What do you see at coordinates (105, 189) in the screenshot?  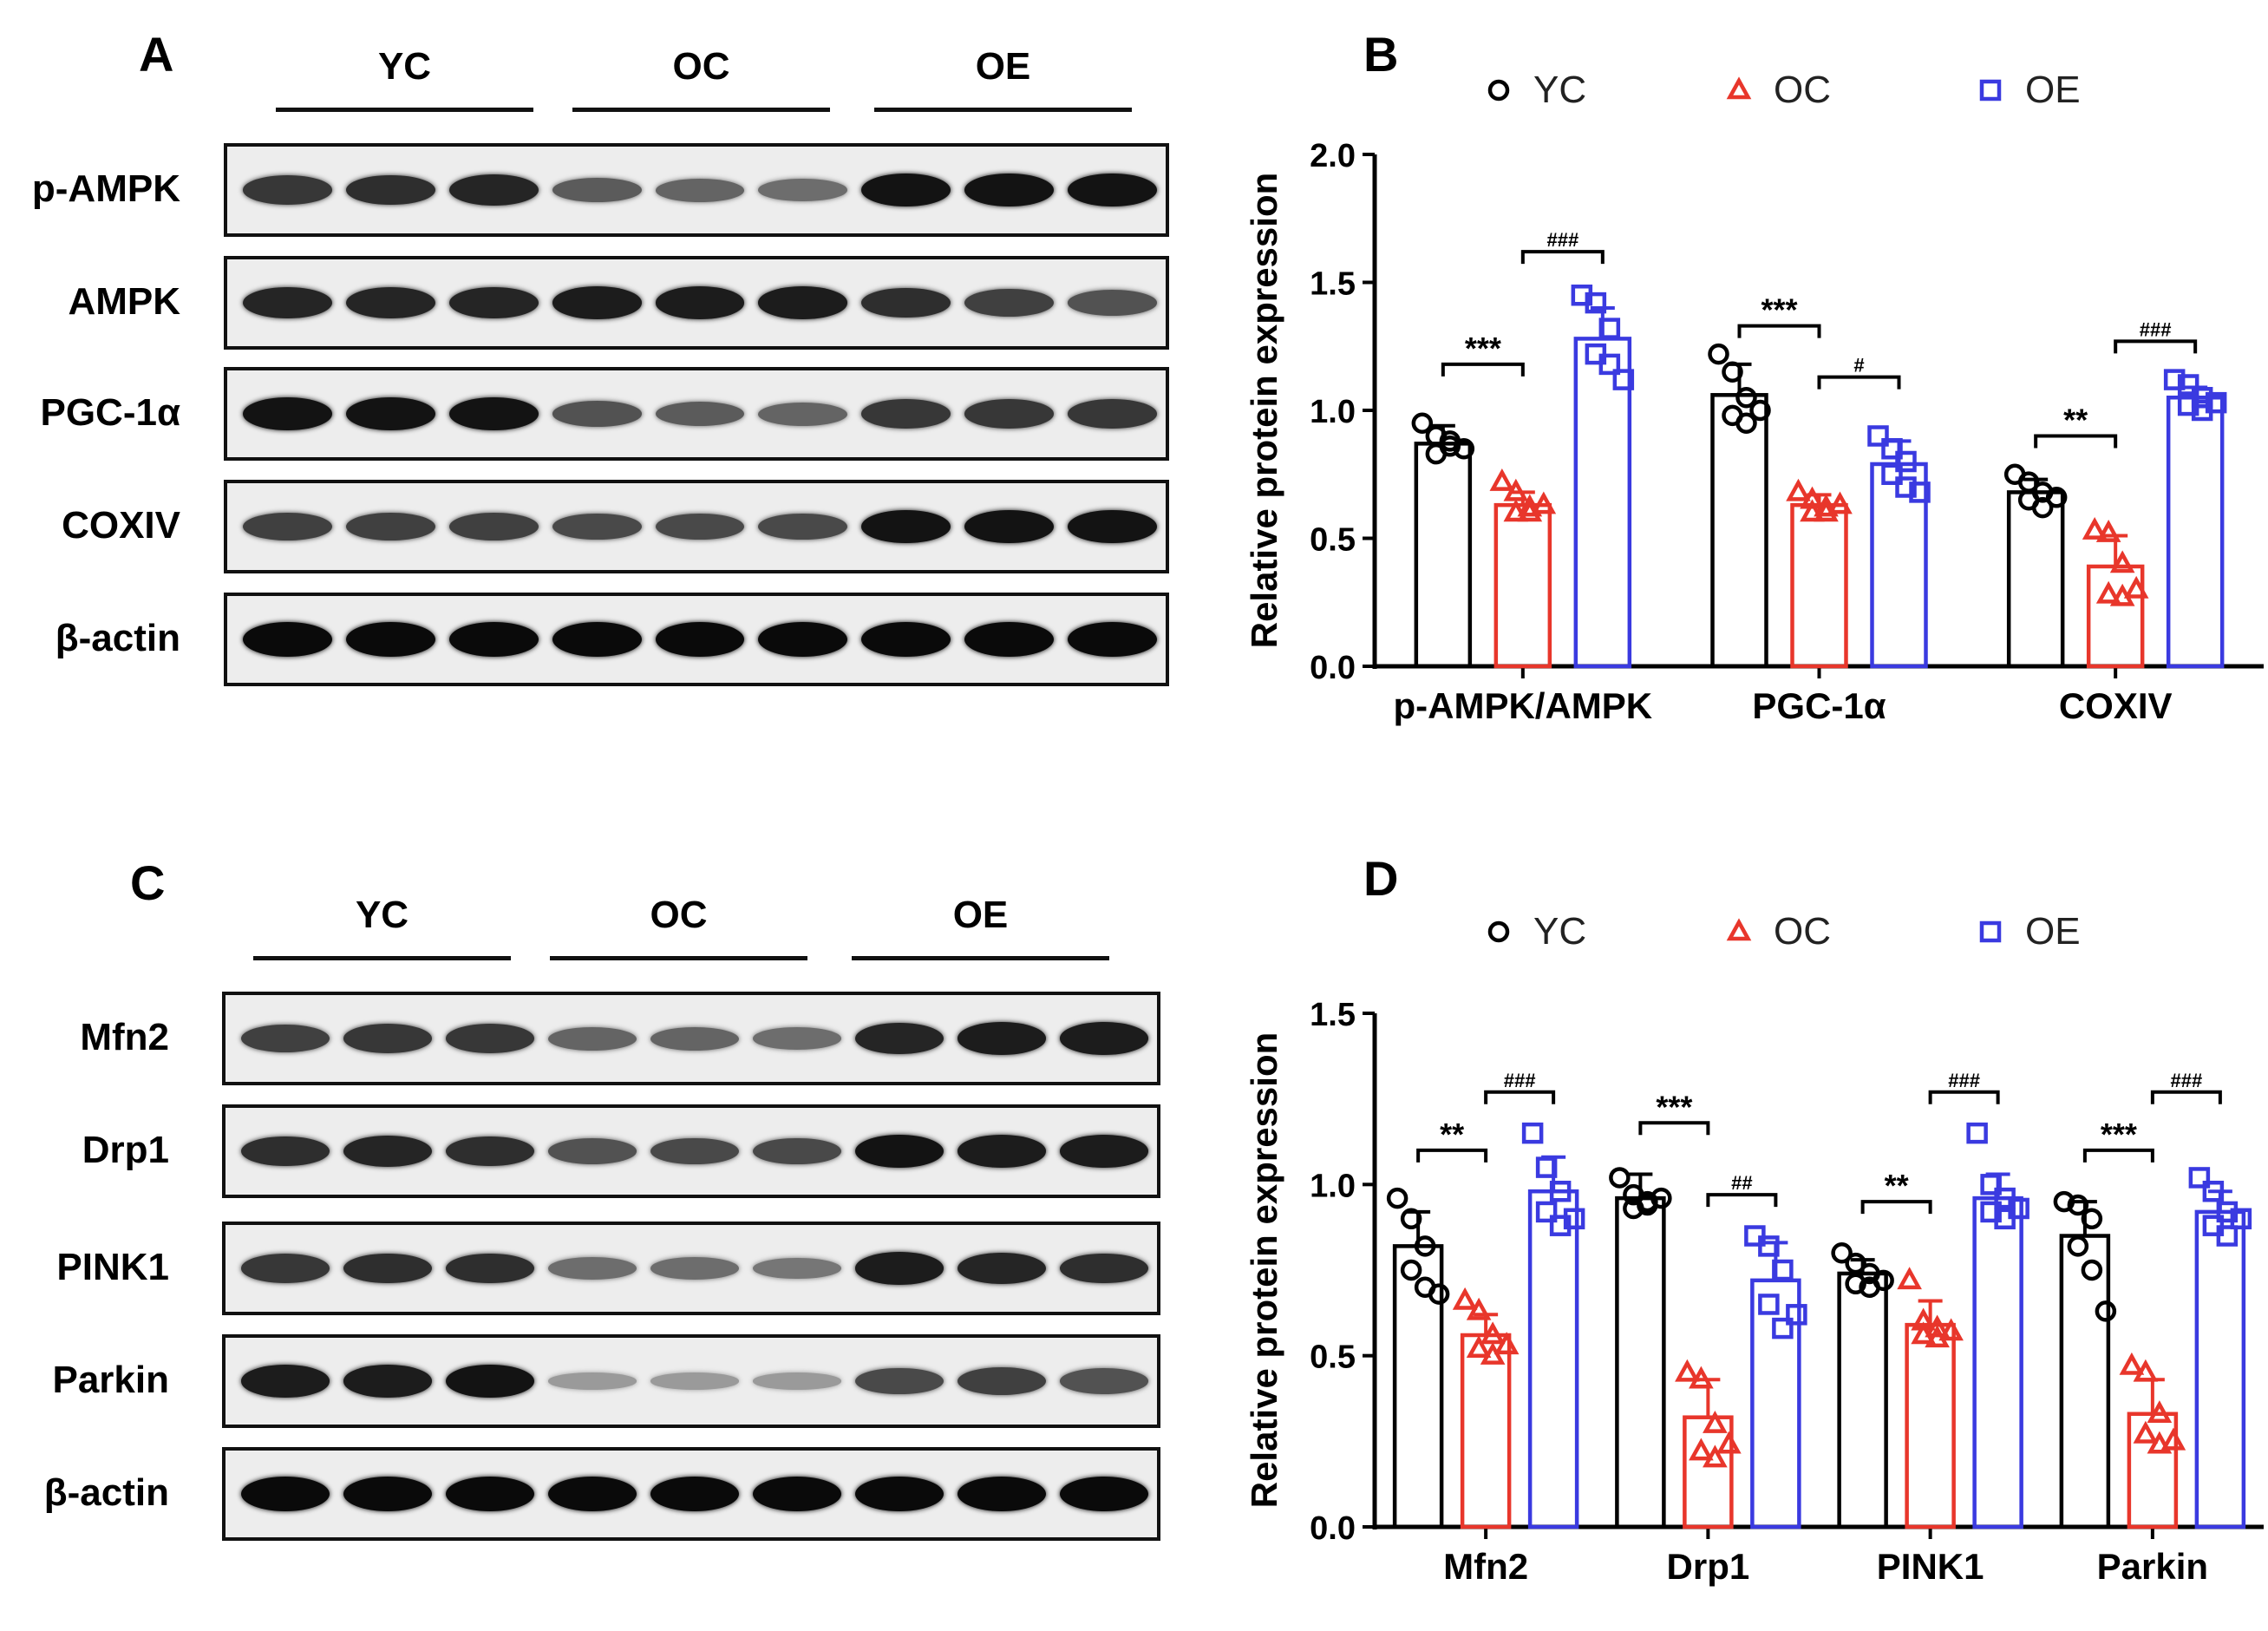 I see `protein-label: p-AMPK` at bounding box center [105, 189].